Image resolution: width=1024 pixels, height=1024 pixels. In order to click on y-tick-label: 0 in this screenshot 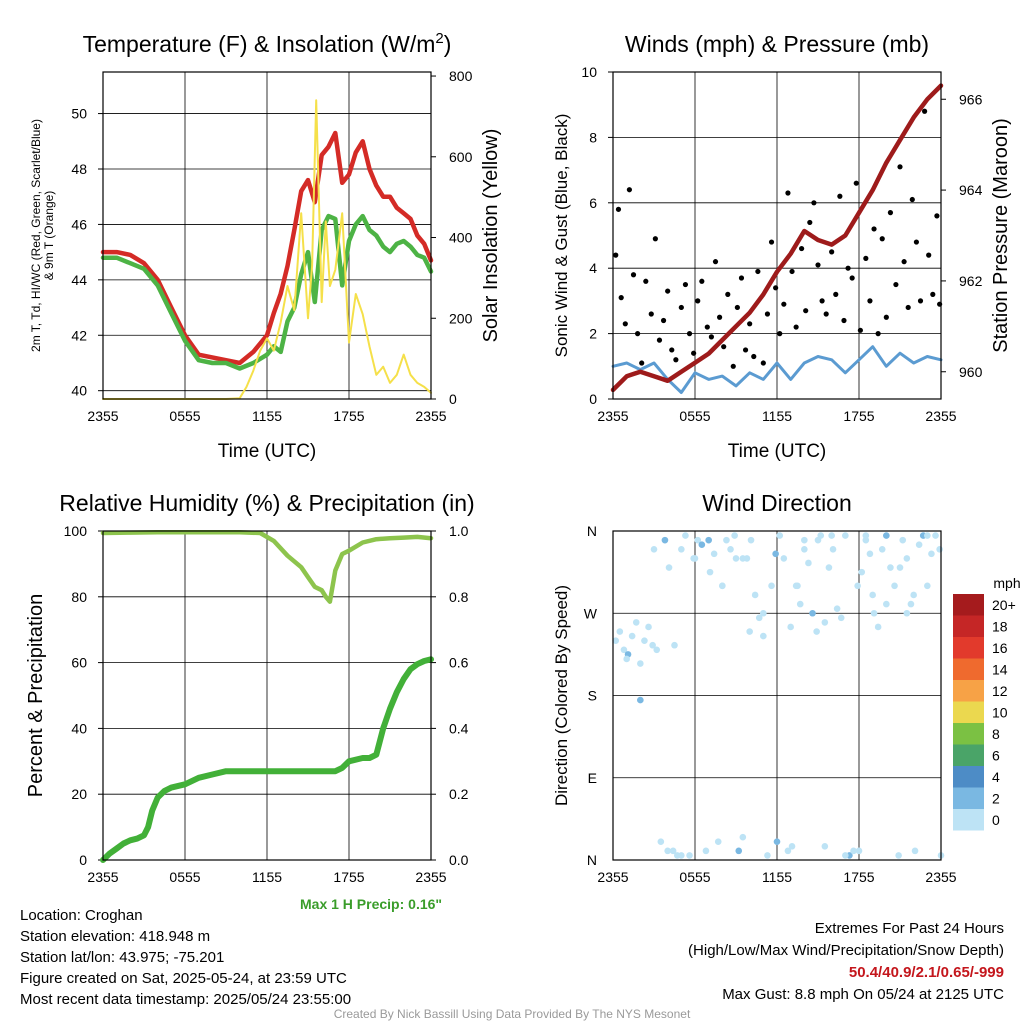, I will do `click(593, 399)`.